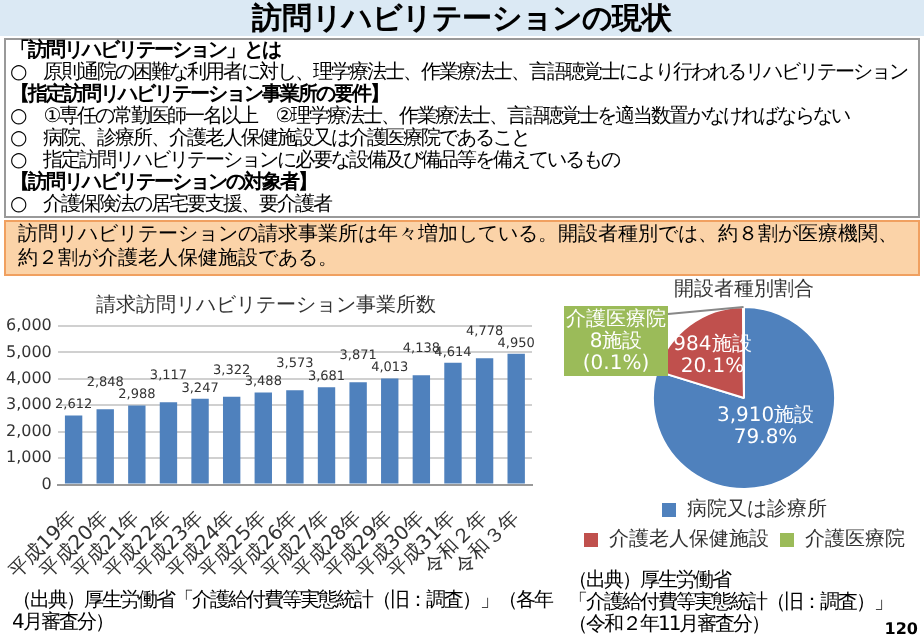 Image resolution: width=924 pixels, height=640 pixels. Describe the element at coordinates (271, 139) in the screenshot. I see `text: ○ 病院、診療所、介護老人保健施設又は介護医療院であること` at that location.